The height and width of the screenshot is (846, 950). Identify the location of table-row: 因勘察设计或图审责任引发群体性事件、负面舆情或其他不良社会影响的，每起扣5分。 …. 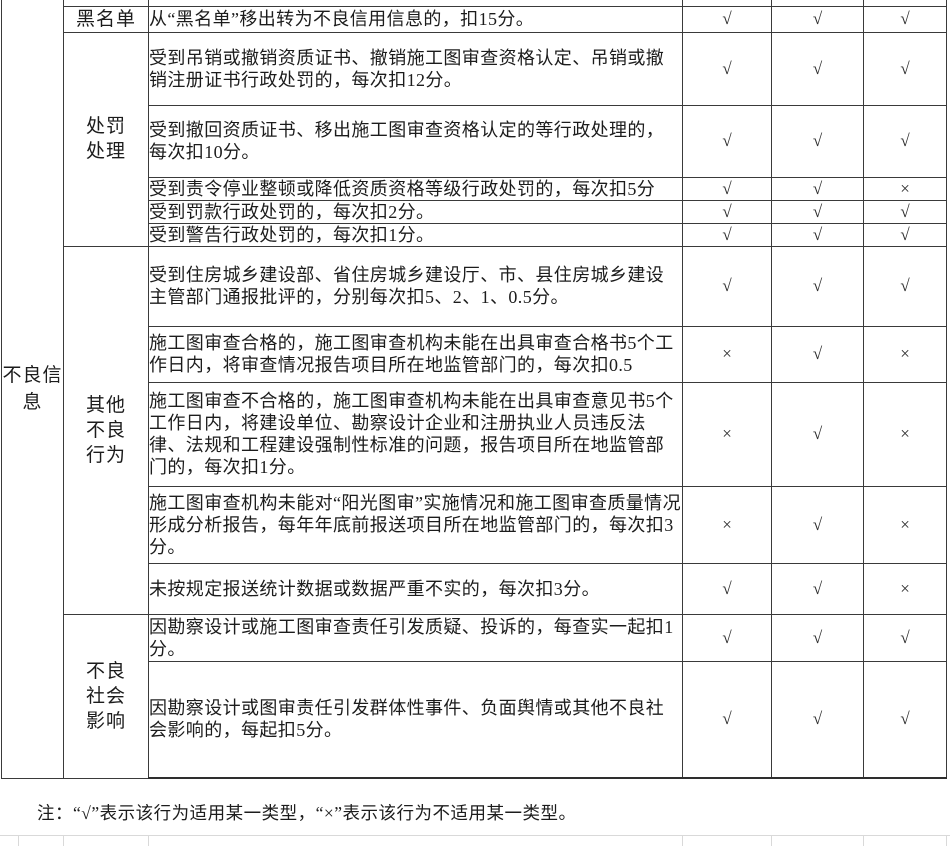
(474, 719).